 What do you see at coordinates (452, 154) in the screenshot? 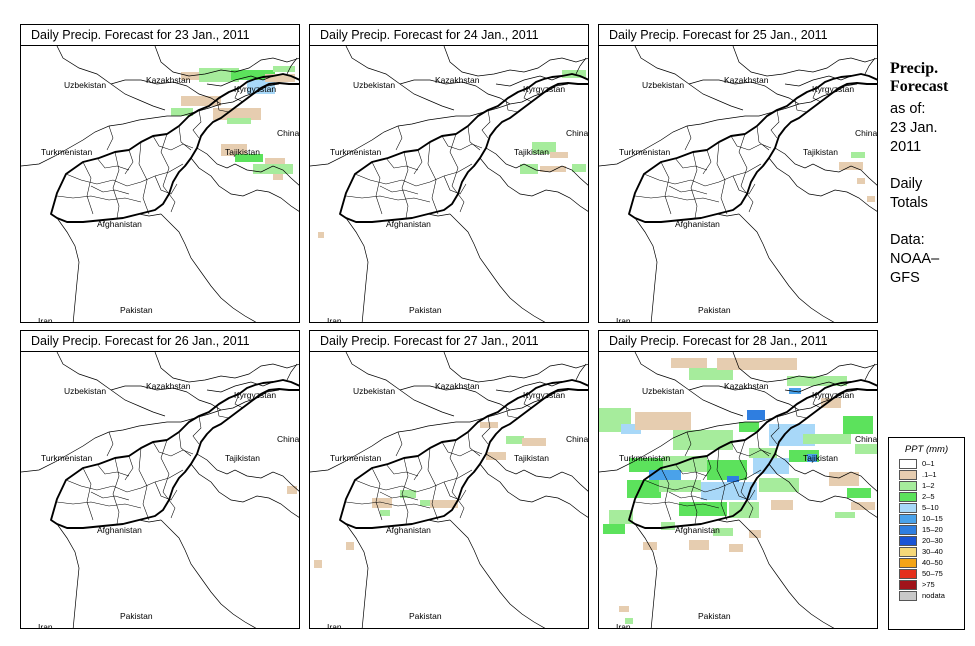
I see `precip-overlay` at bounding box center [452, 154].